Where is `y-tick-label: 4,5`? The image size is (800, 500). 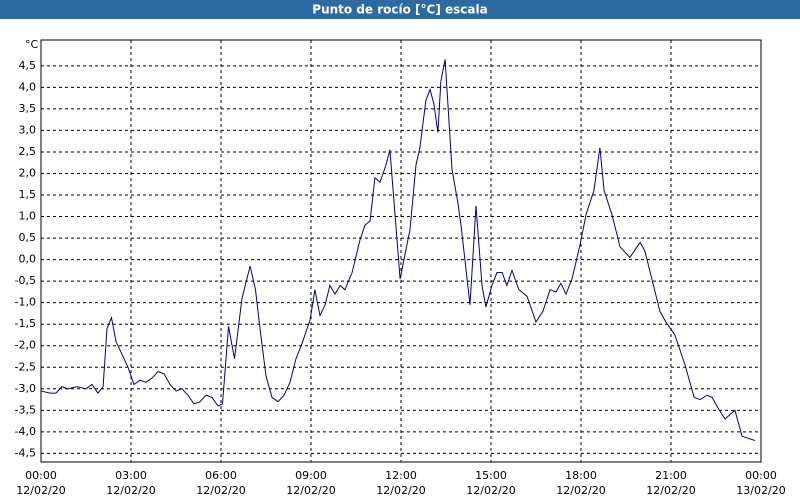
y-tick-label: 4,5 is located at coordinates (28, 65).